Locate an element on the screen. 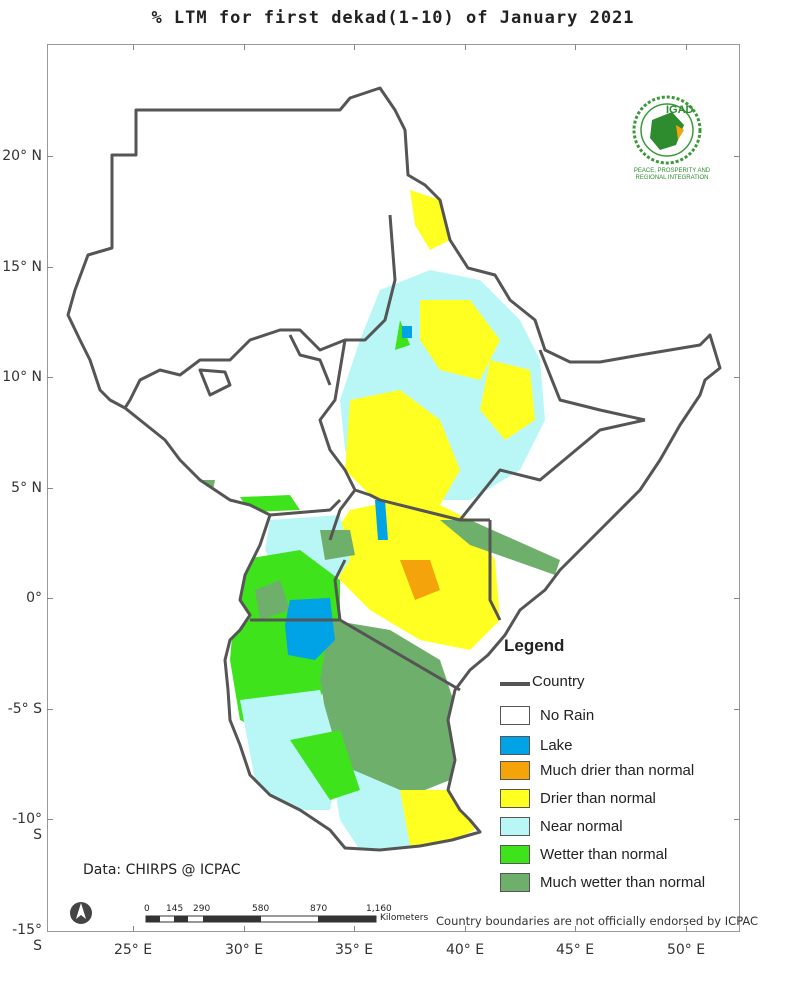  scale-label-1160: 1,160 is located at coordinates (379, 909).